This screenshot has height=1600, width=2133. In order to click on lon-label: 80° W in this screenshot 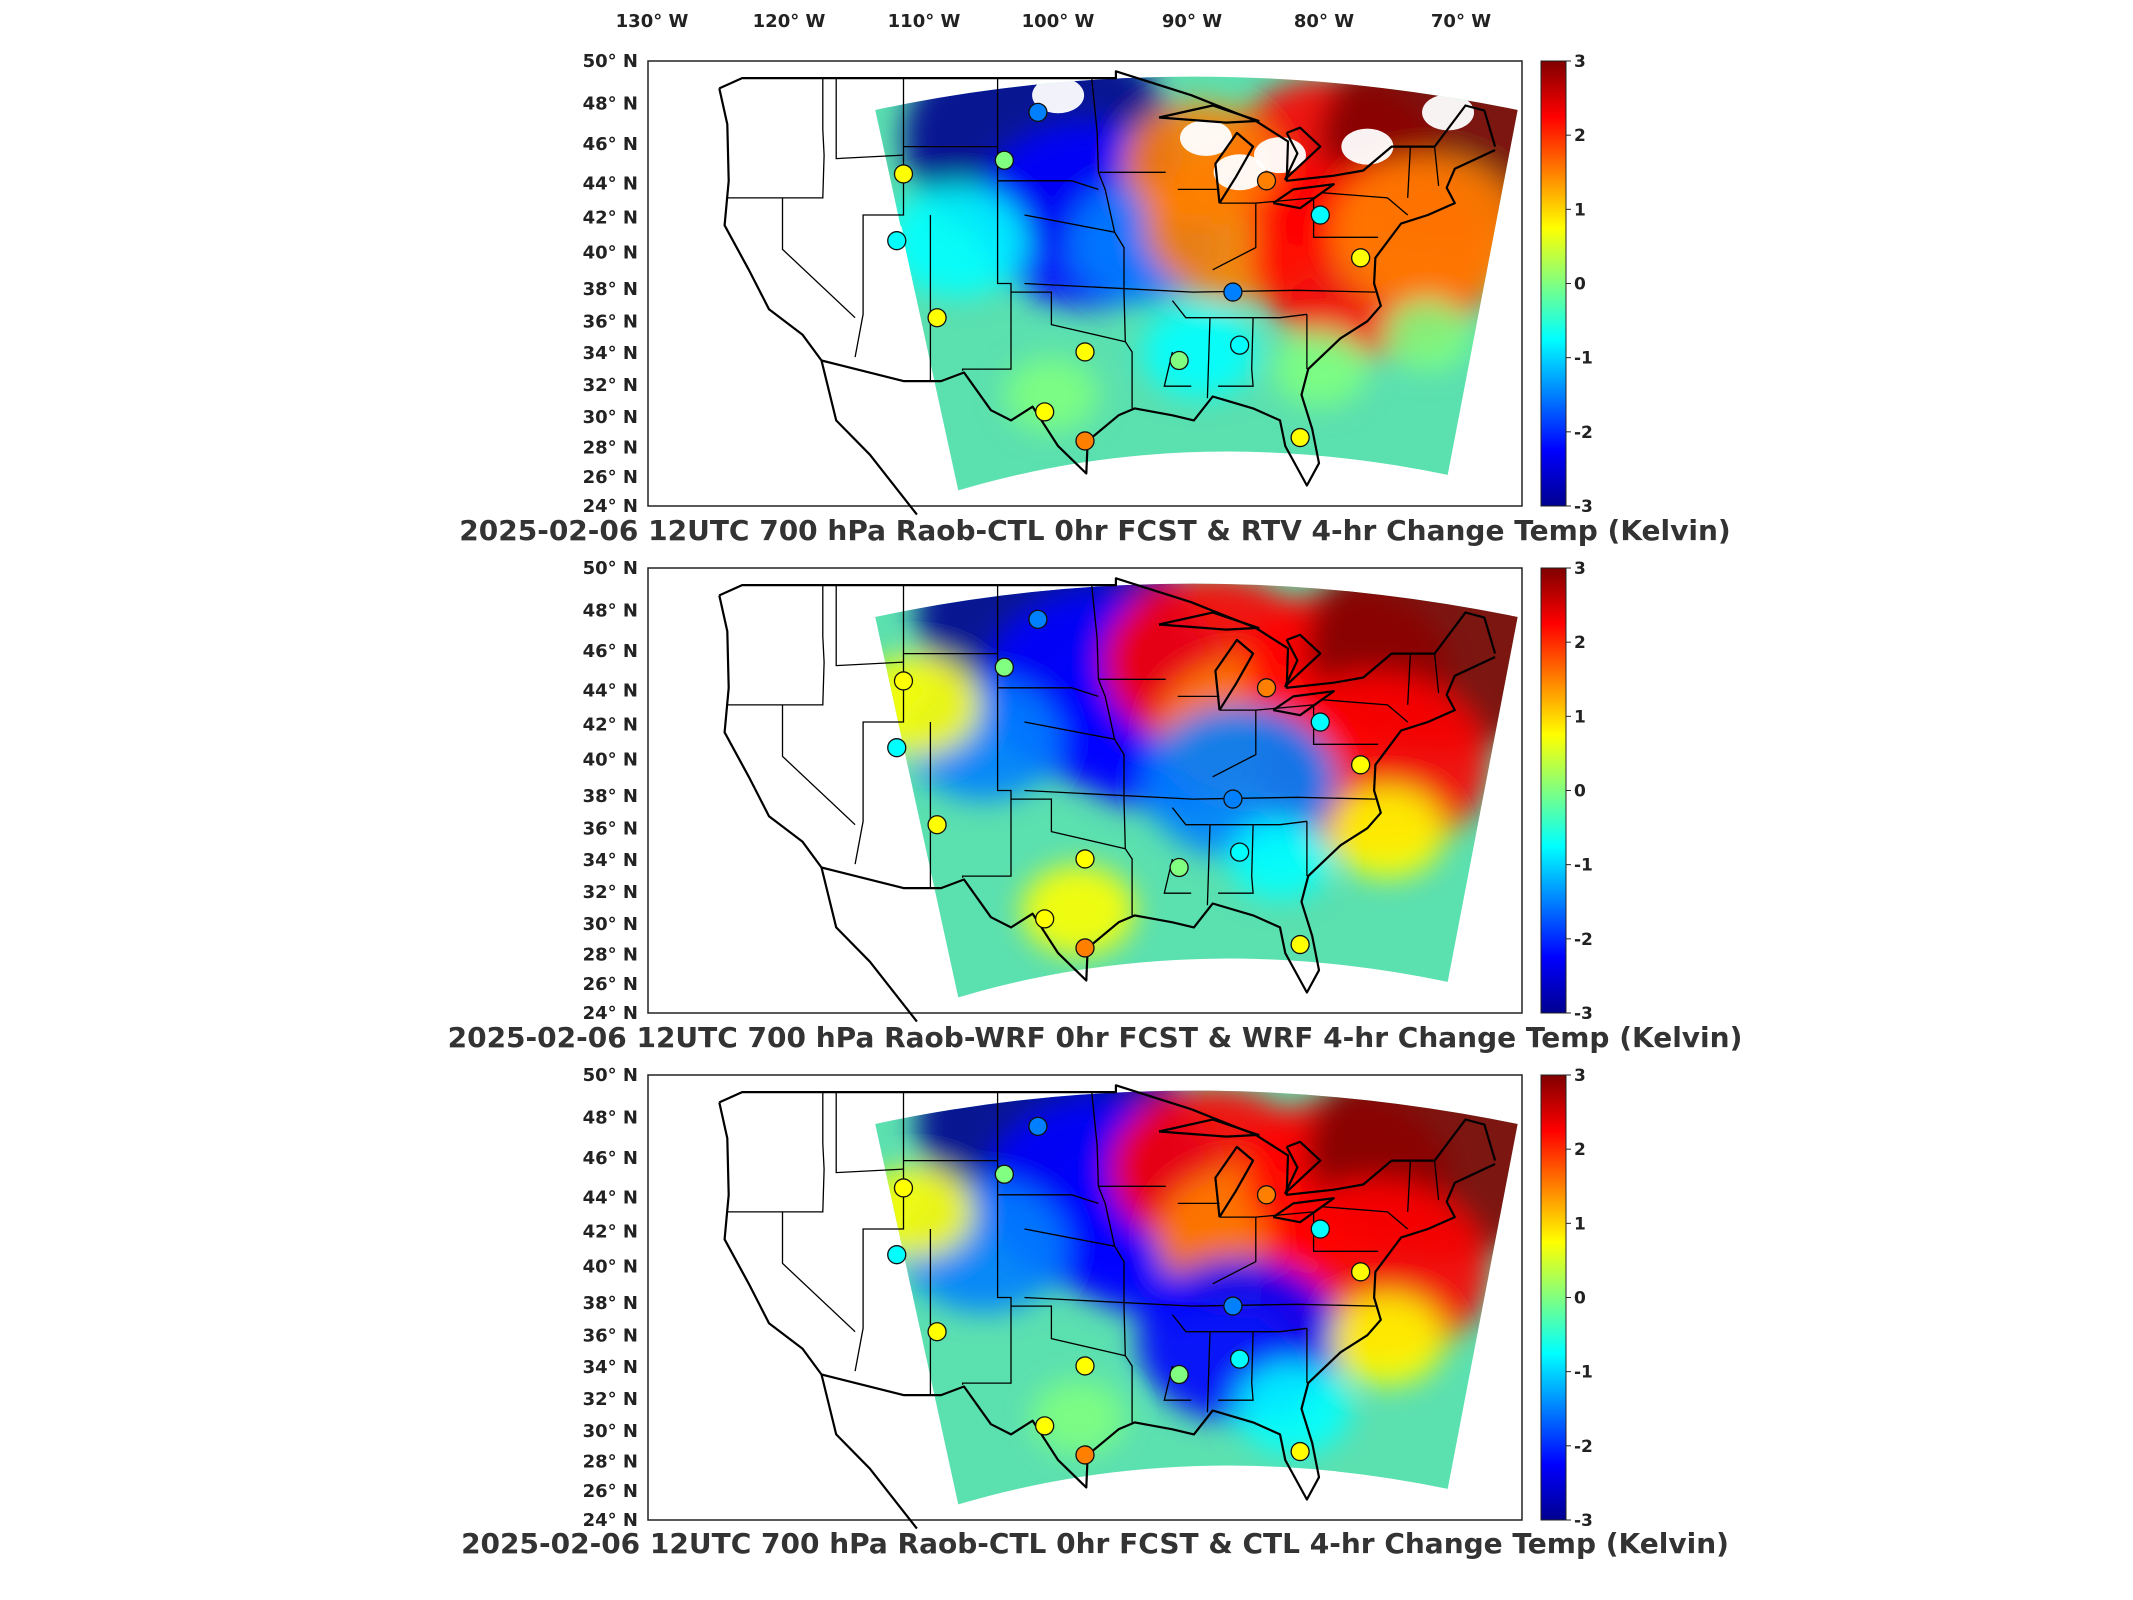, I will do `click(1324, 21)`.